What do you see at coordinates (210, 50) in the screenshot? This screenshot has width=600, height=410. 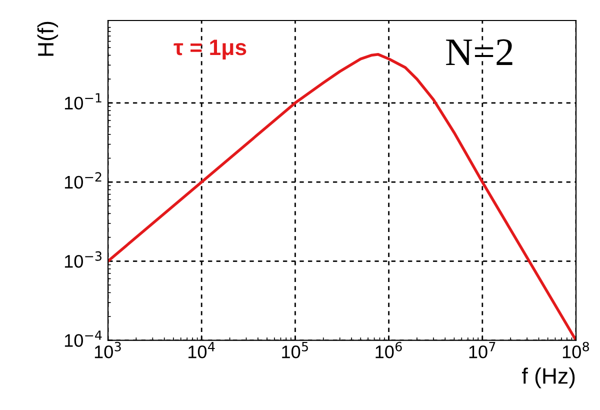 I see `annotation: τ = 1μs` at bounding box center [210, 50].